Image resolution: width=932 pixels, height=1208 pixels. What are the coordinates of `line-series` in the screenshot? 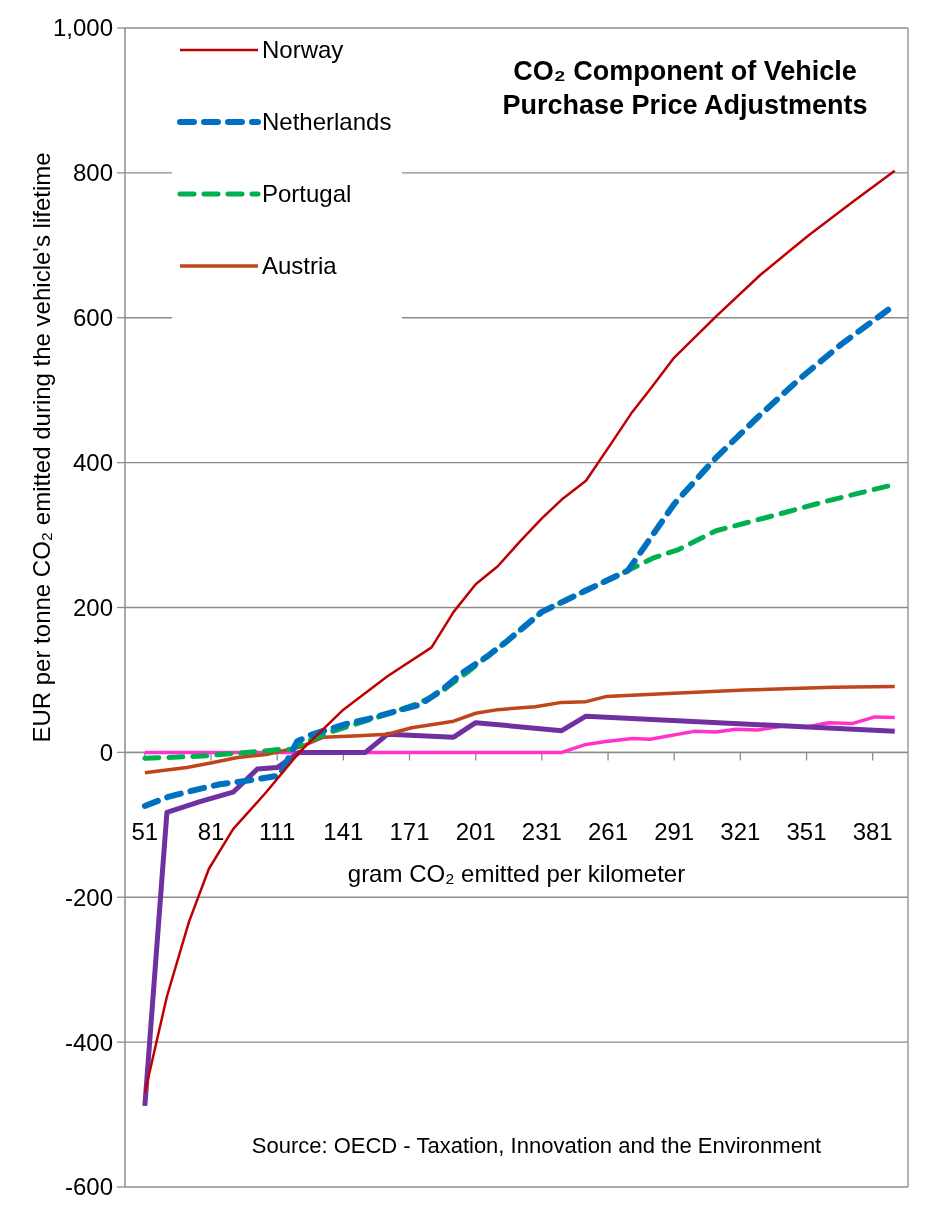 It's located at (520, 729).